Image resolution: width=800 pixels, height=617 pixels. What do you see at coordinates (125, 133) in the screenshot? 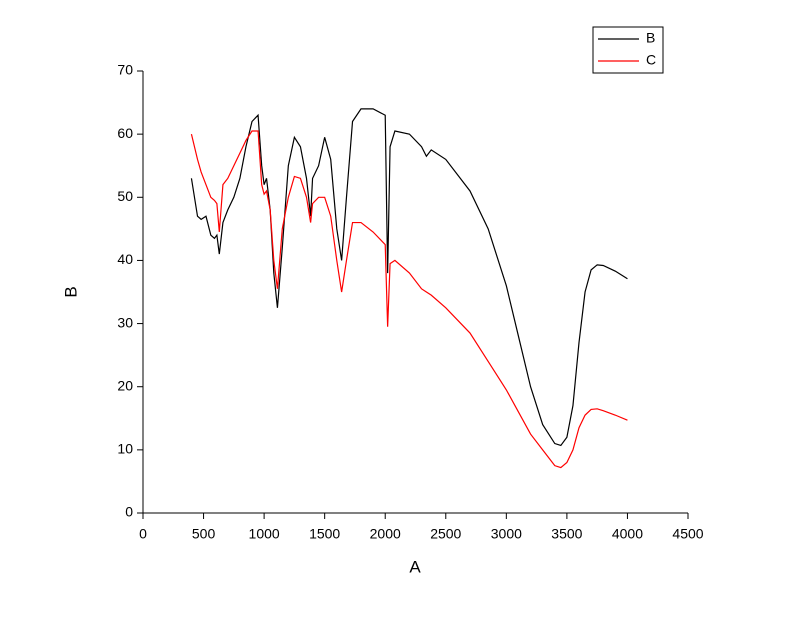
I see `y-tick-label: 60` at bounding box center [125, 133].